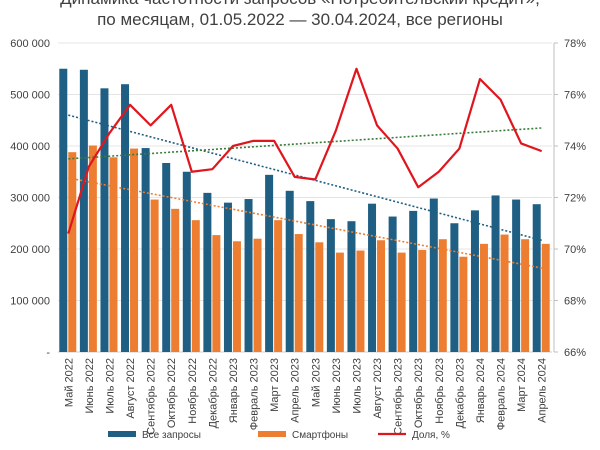 This screenshot has width=600, height=450. What do you see at coordinates (213, 393) in the screenshot?
I see `x-tick-label: Декабрь 2022` at bounding box center [213, 393].